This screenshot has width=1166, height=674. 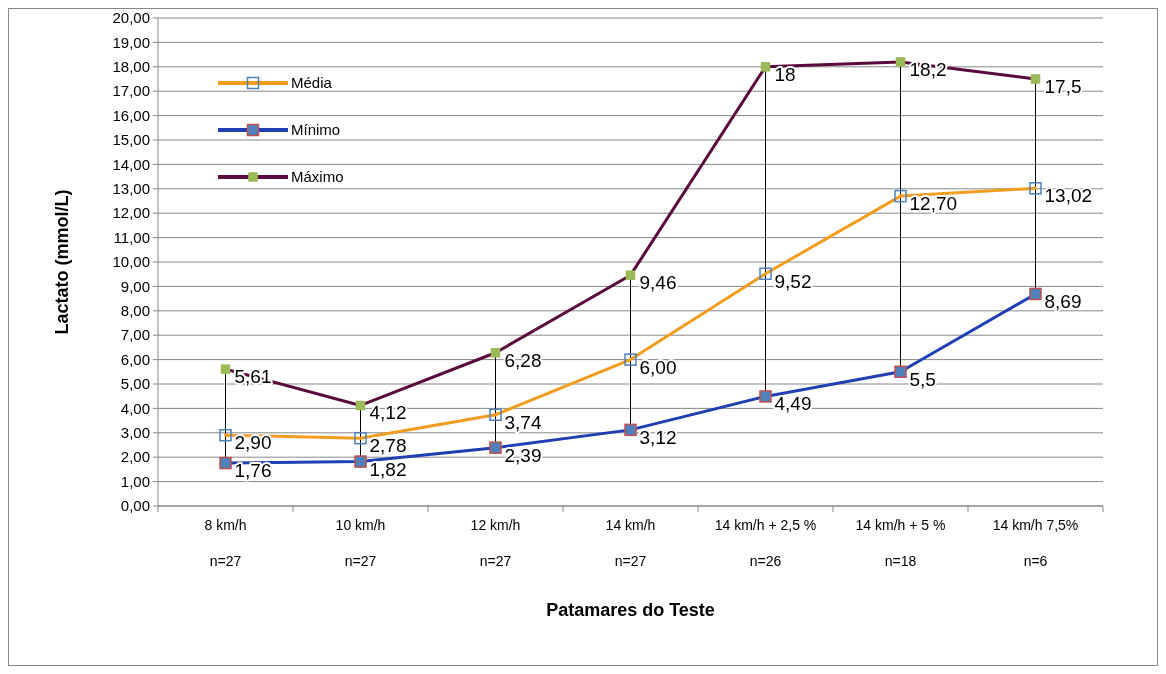 I want to click on data-label: 4,49, so click(x=793, y=404).